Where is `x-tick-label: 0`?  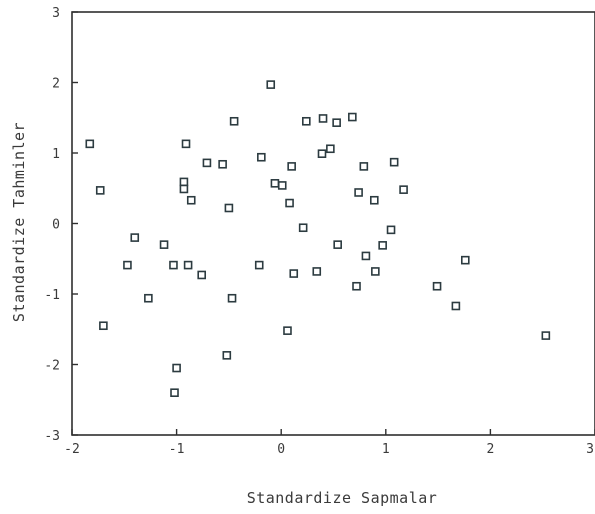 x-tick-label: 0 is located at coordinates (281, 449).